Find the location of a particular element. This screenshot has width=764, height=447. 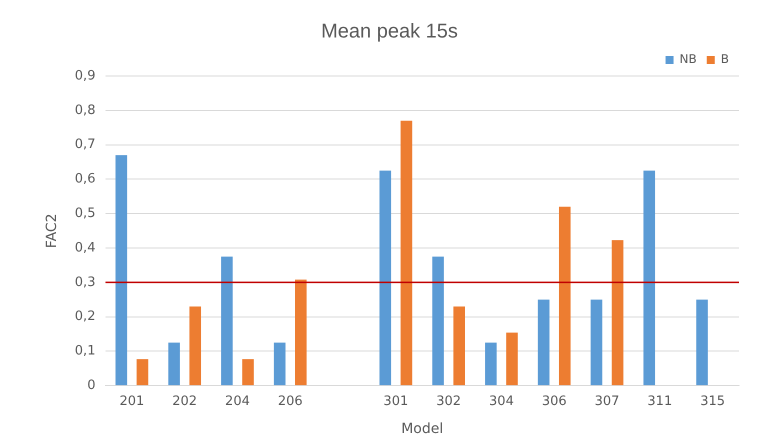

y-tick-label: 0,8 is located at coordinates (85, 110).